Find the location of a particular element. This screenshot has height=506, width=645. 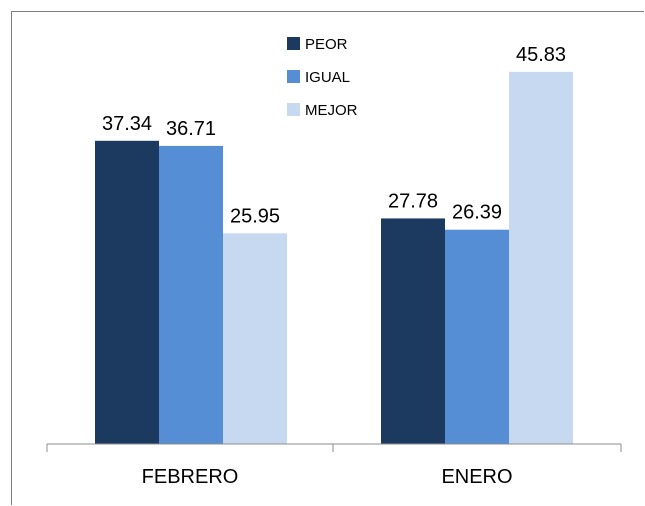

value-label-peor-enero: 27.78 is located at coordinates (413, 201).